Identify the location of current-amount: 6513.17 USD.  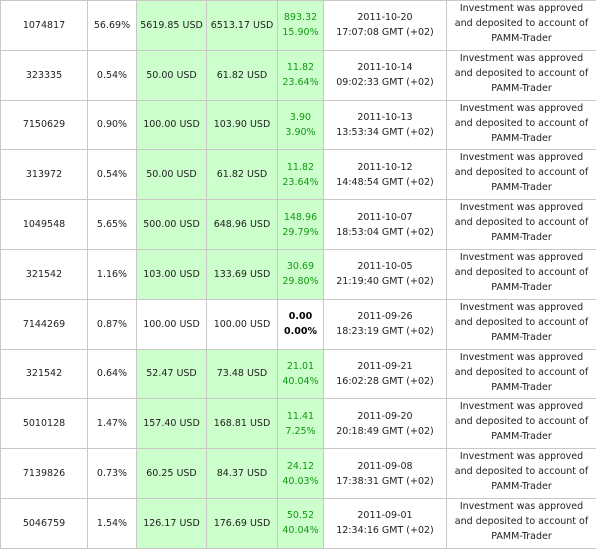
(242, 26).